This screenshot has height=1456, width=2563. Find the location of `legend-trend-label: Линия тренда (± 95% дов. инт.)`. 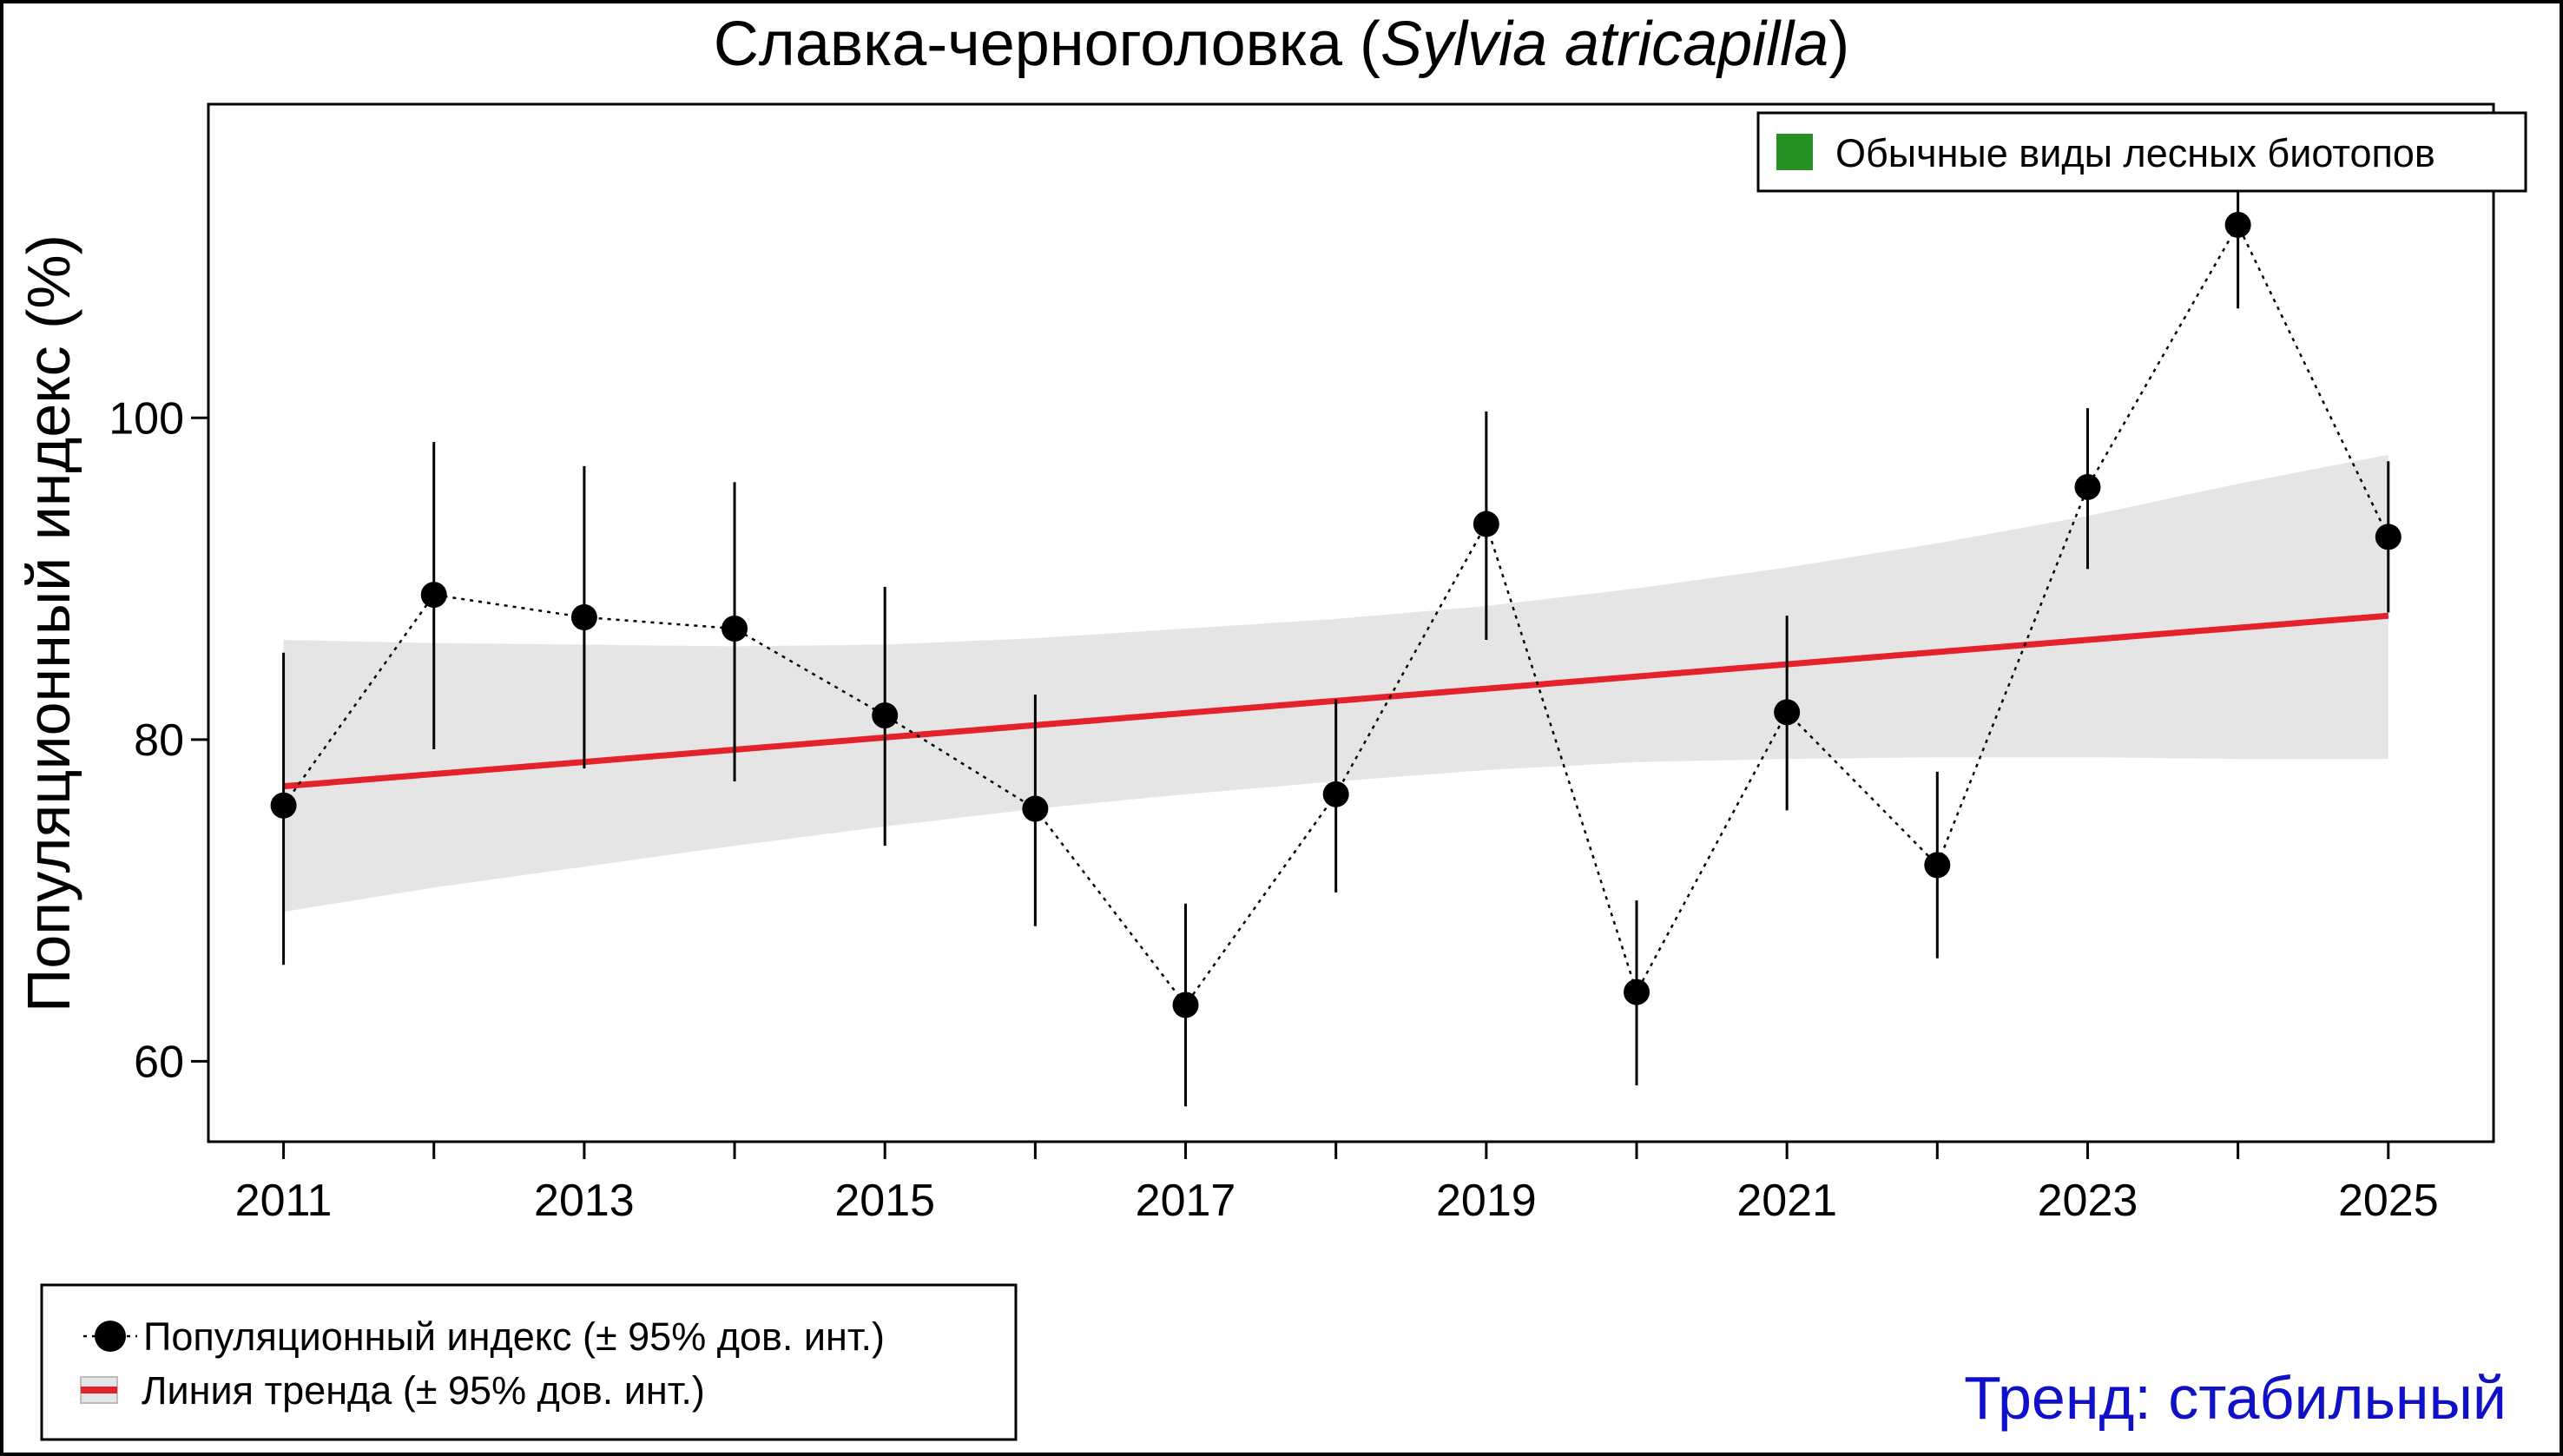

legend-trend-label: Линия тренда (± 95% дов. инт.) is located at coordinates (423, 1390).